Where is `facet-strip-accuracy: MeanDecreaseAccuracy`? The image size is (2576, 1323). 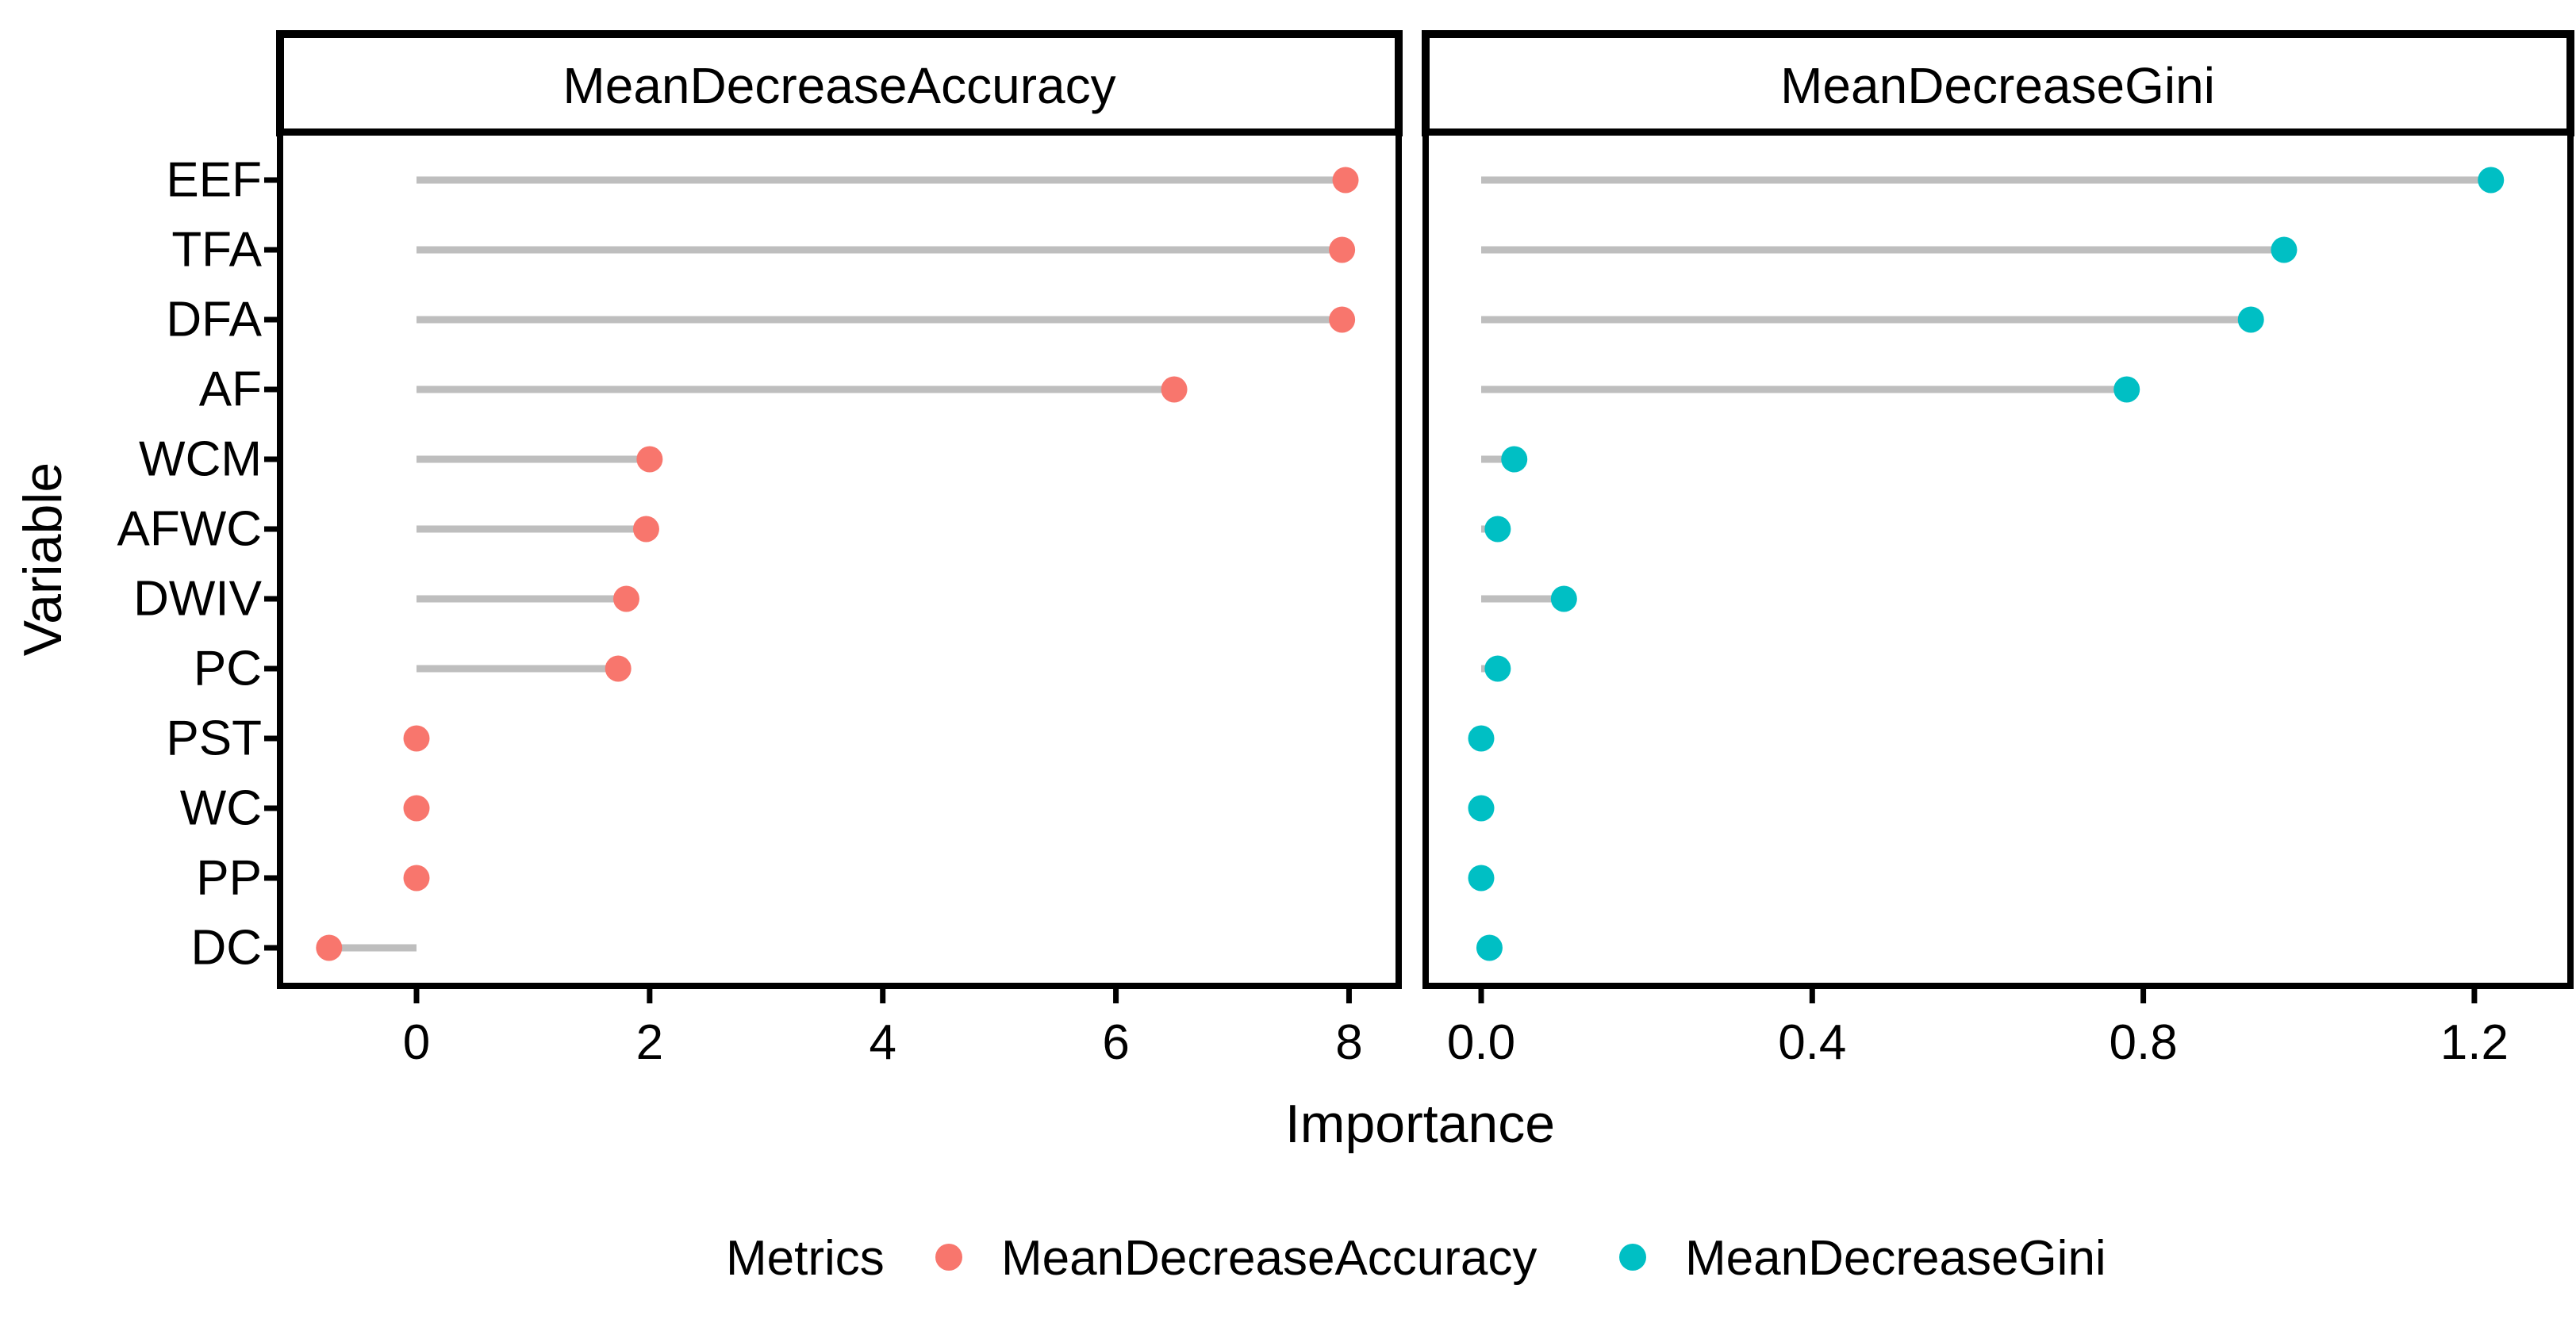 facet-strip-accuracy: MeanDecreaseAccuracy is located at coordinates (839, 83).